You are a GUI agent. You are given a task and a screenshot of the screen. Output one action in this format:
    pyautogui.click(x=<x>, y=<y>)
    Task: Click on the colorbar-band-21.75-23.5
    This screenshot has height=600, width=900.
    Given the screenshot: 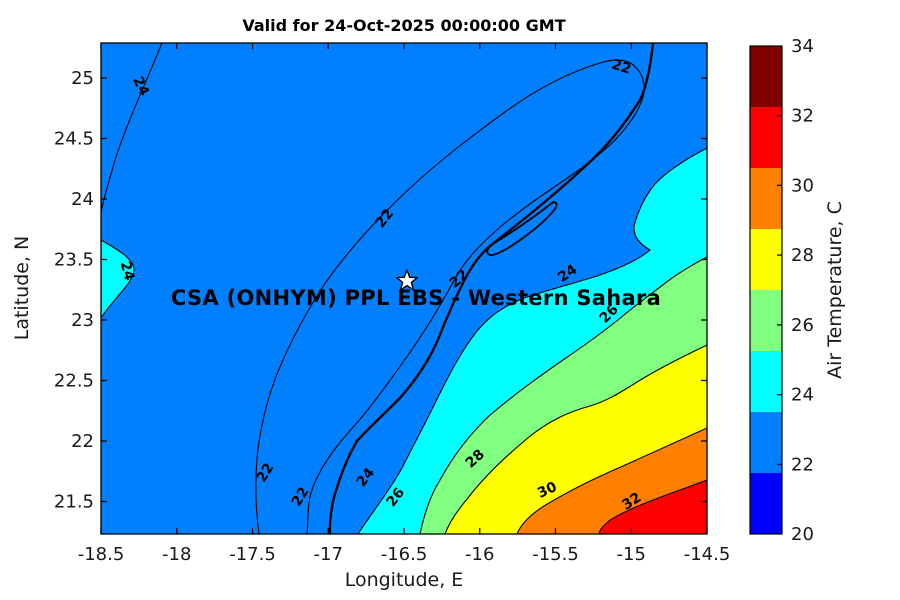 What is the action you would take?
    pyautogui.click(x=766, y=442)
    